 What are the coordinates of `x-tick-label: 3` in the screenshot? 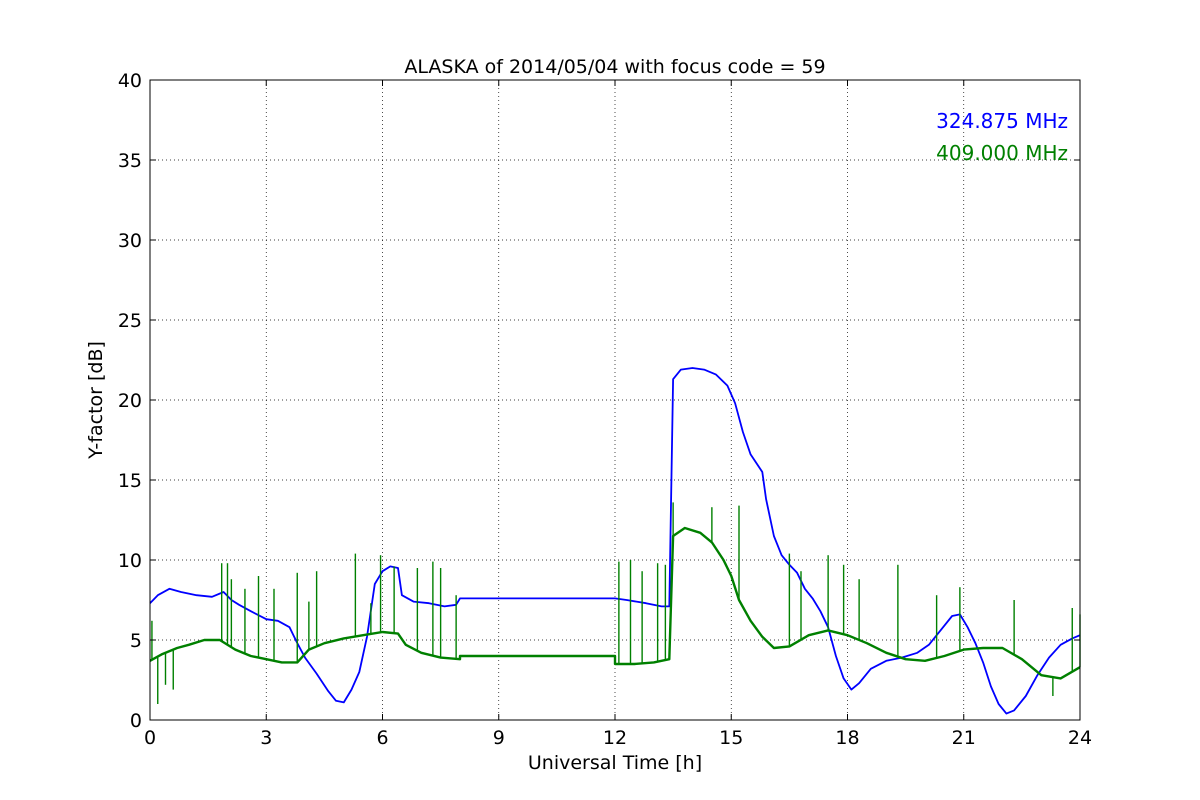 It's located at (266, 738).